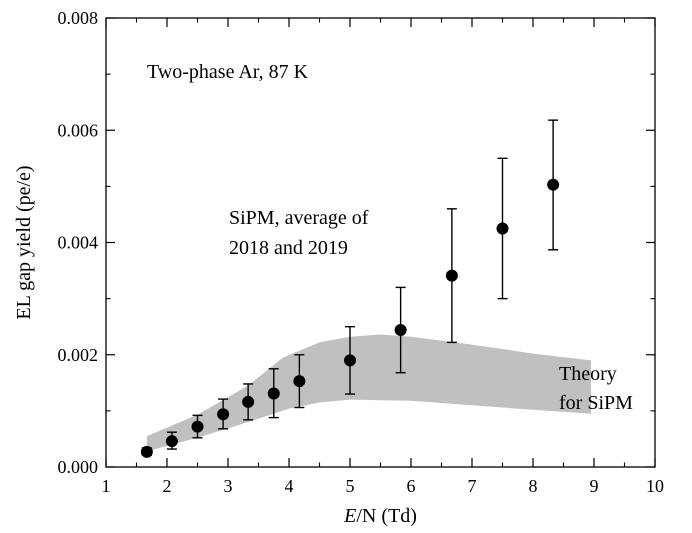 Image resolution: width=692 pixels, height=533 pixels. I want to click on x-tick-label: 8, so click(533, 486).